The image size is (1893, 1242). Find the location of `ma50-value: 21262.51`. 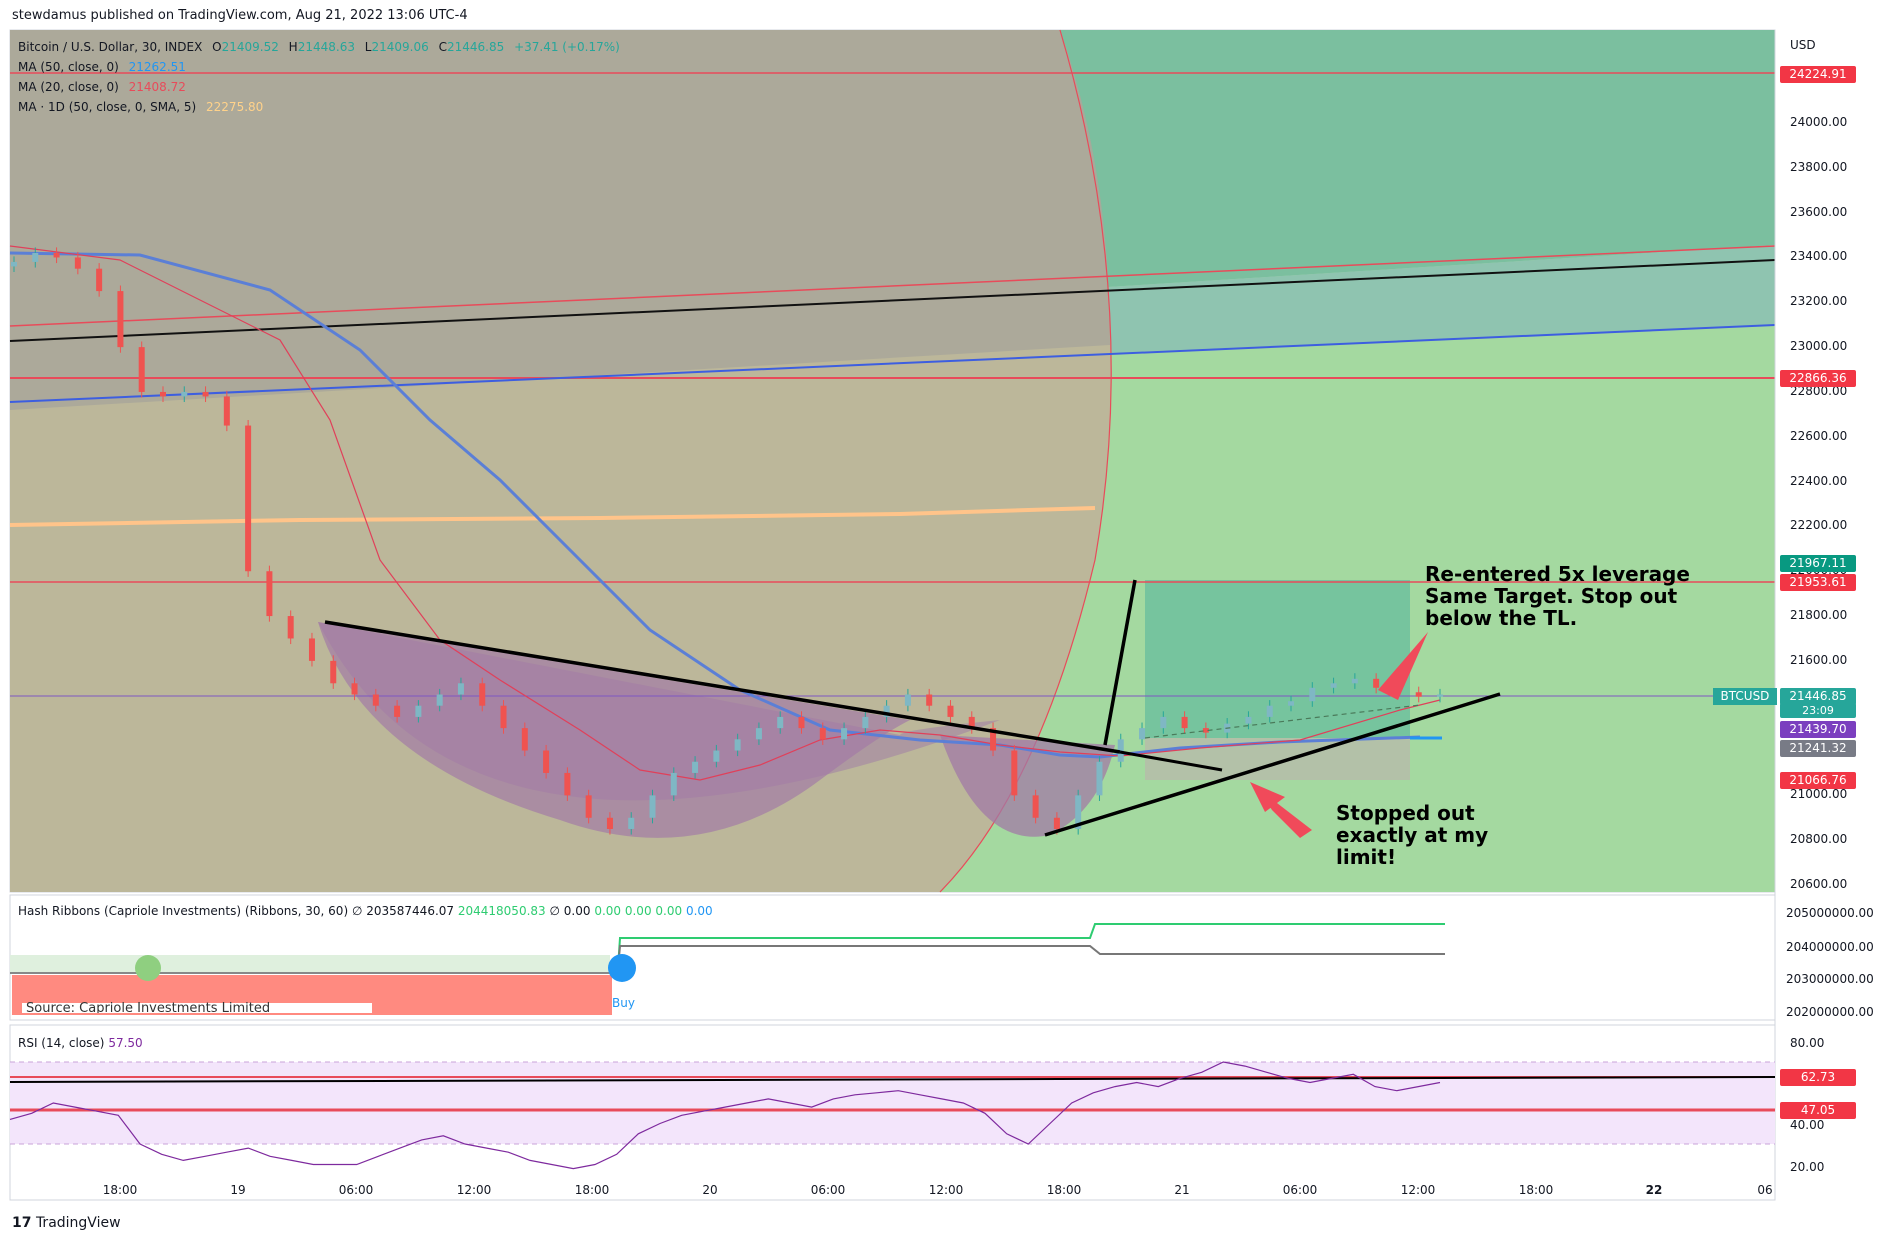

ma50-value: 21262.51 is located at coordinates (157, 67).